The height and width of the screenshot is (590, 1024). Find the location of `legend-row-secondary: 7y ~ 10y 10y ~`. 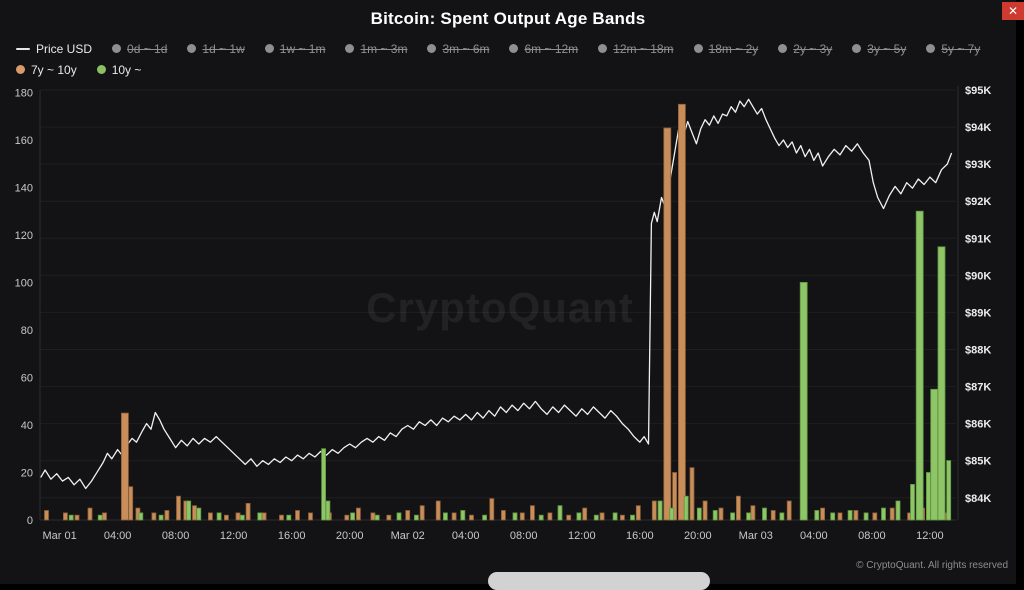

legend-row-secondary: 7y ~ 10y 10y ~ is located at coordinates (511, 69).